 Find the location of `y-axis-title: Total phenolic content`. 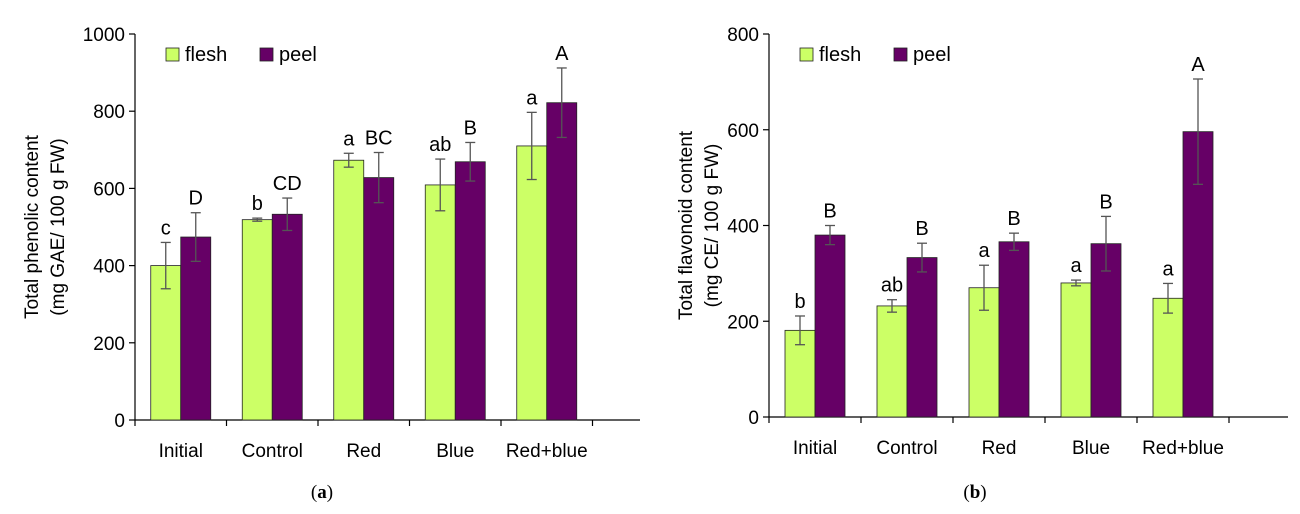

y-axis-title: Total phenolic content is located at coordinates (32, 226).